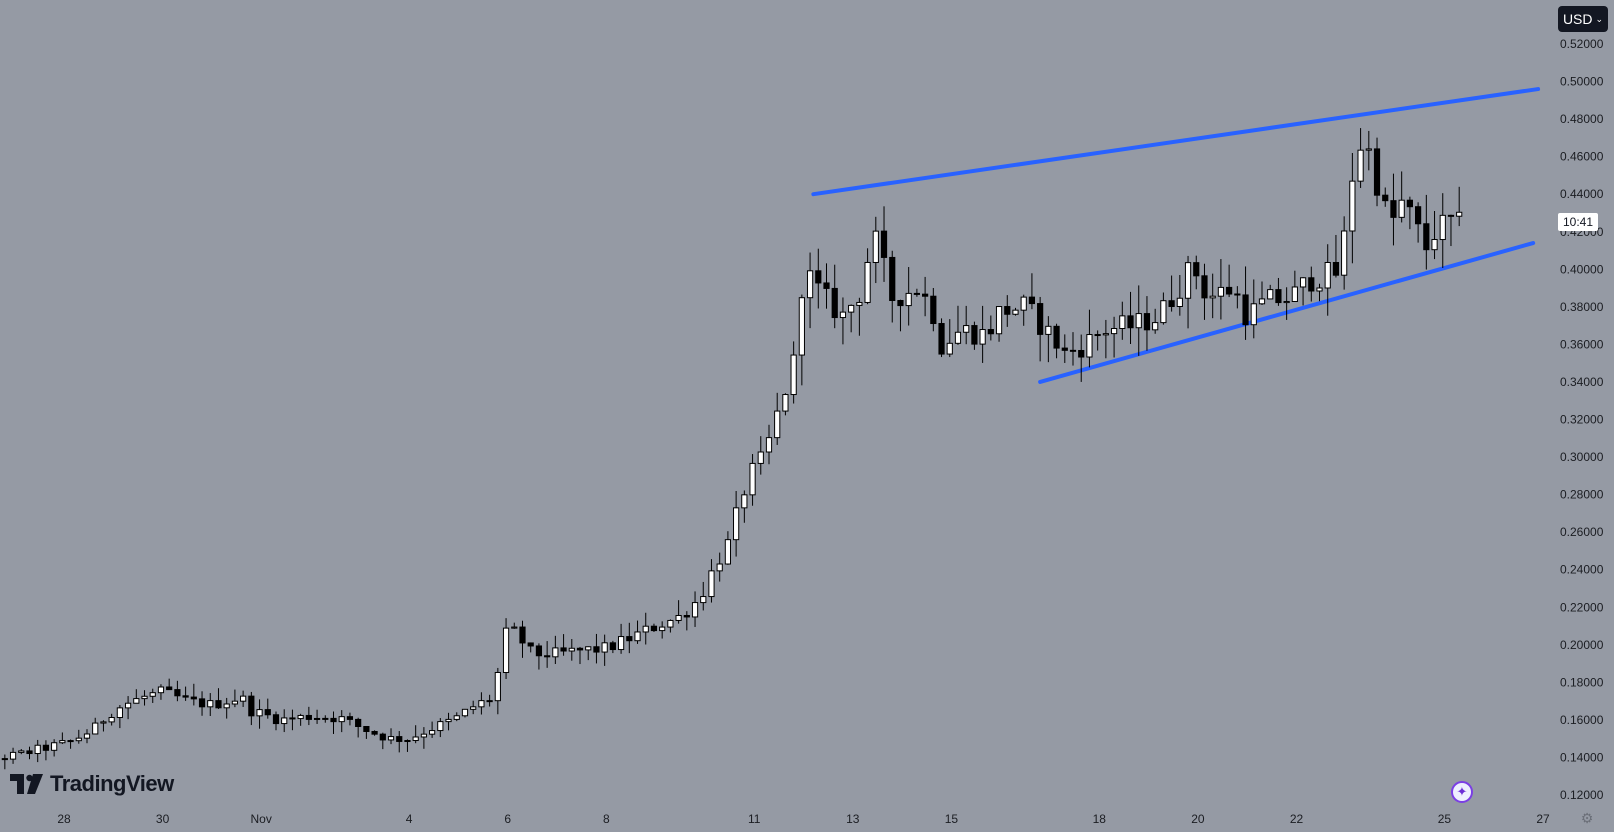 The height and width of the screenshot is (832, 1614). What do you see at coordinates (261, 819) in the screenshot?
I see `x-tick-label: Nov` at bounding box center [261, 819].